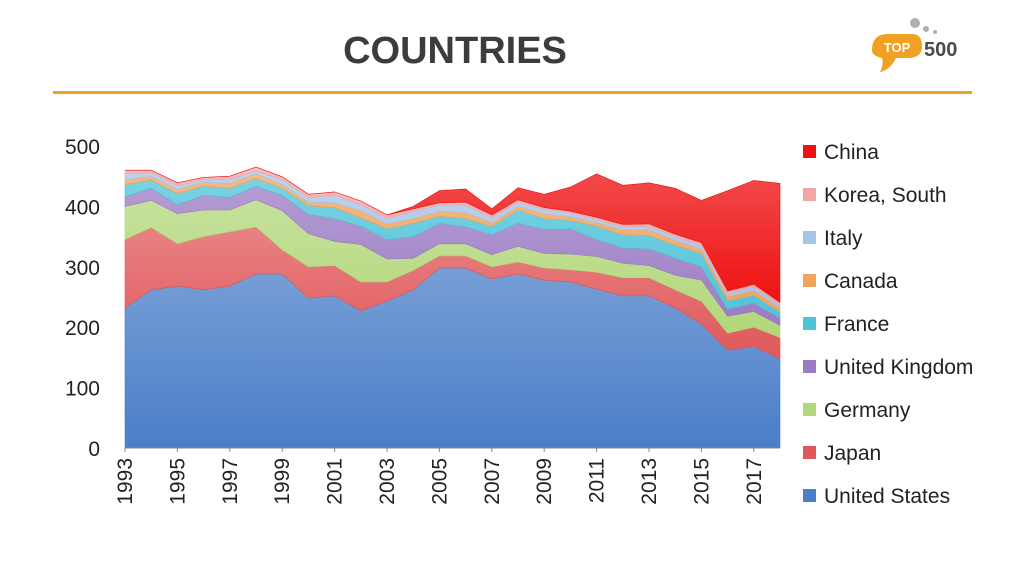  Describe the element at coordinates (809, 151) in the screenshot. I see `legend-swatch-china` at that location.